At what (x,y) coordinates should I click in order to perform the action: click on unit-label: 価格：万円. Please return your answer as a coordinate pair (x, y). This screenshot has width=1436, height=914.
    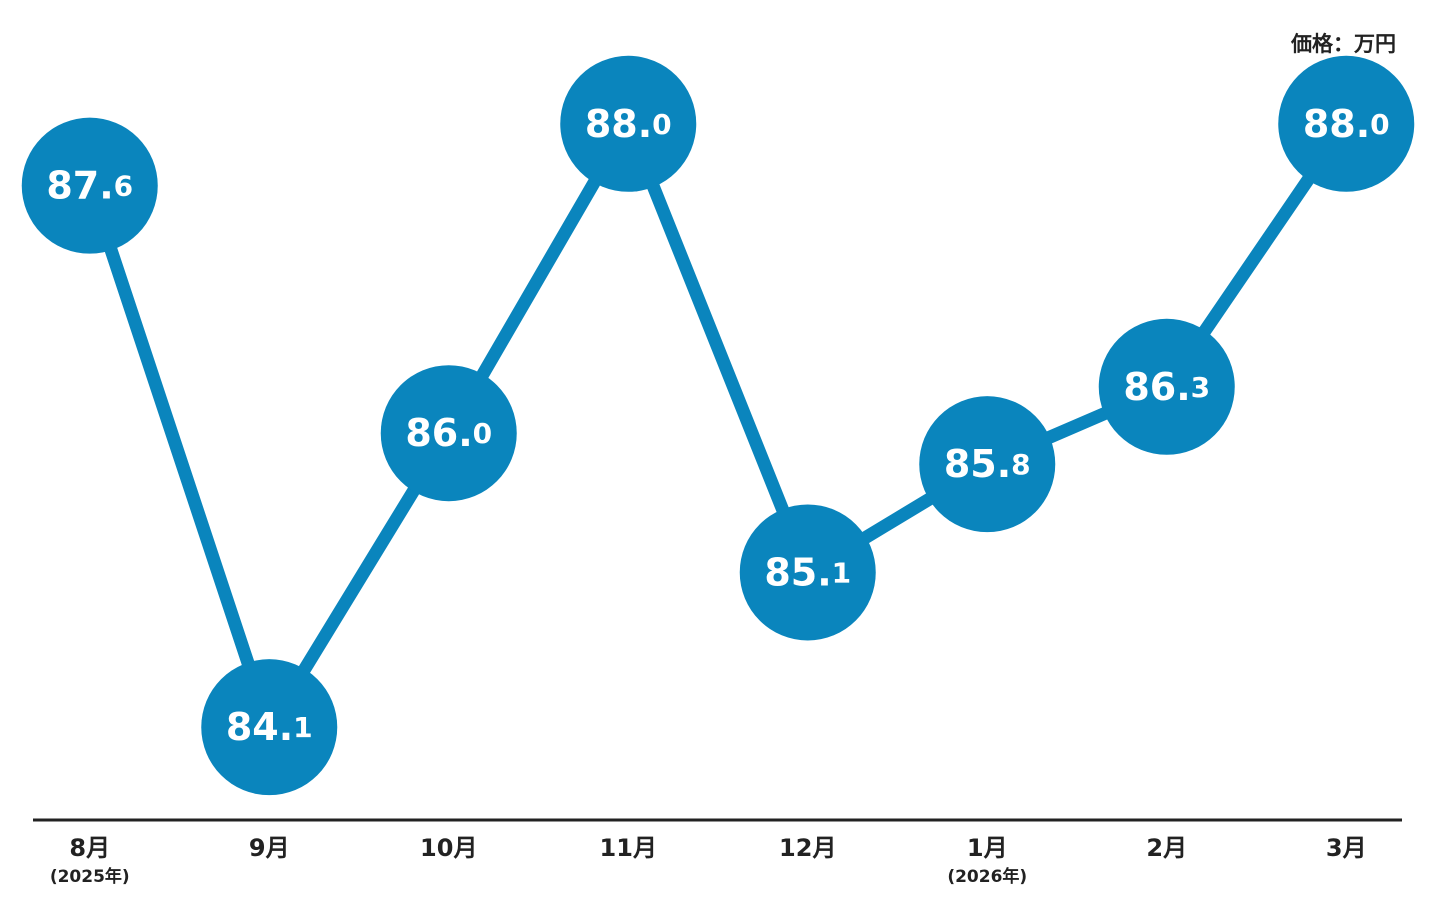
    Looking at the image, I should click on (1343, 44).